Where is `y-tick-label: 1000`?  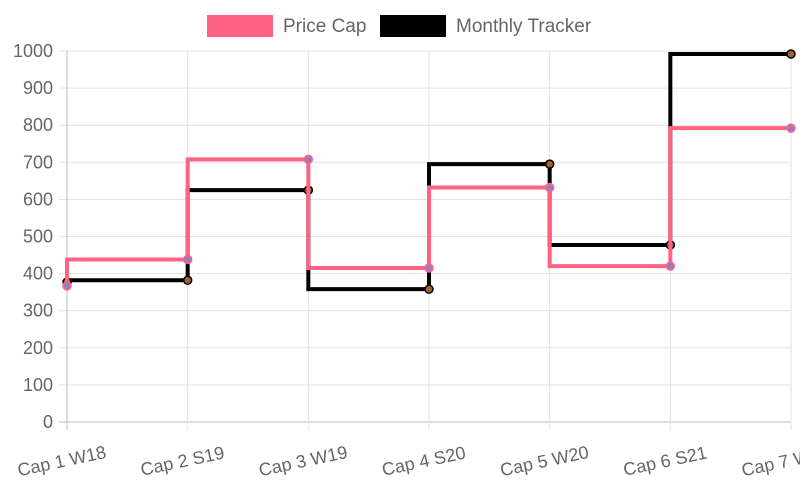 y-tick-label: 1000 is located at coordinates (33, 51).